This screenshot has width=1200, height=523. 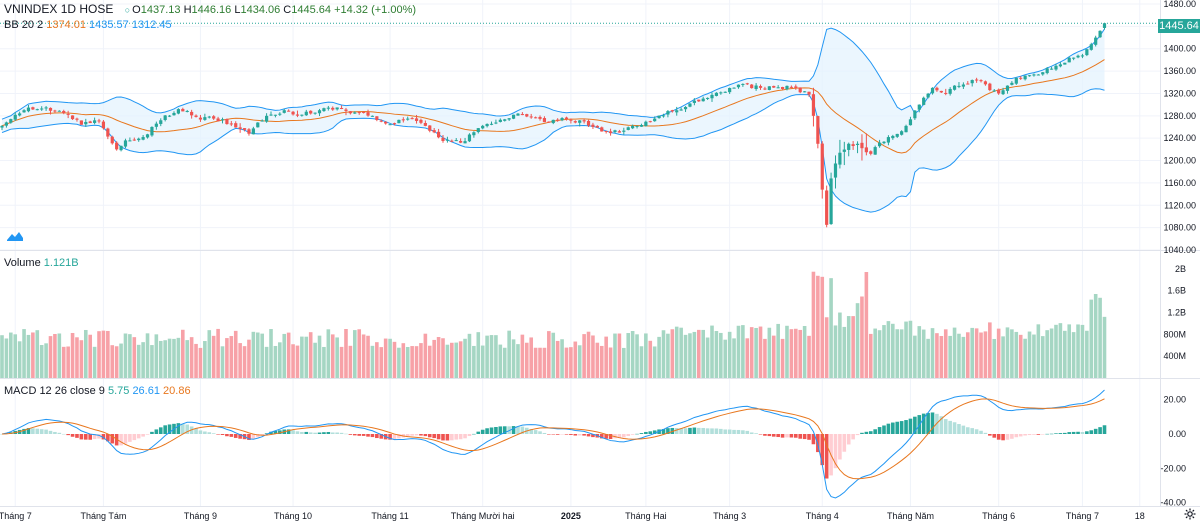 I want to click on time-tick-label: Tháng 4, so click(x=822, y=516).